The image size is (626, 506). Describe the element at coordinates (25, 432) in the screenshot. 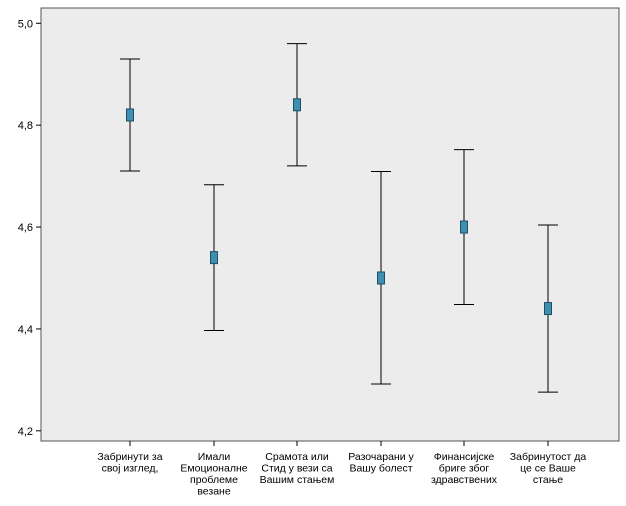

I see `y-tick-label: 4,2` at that location.